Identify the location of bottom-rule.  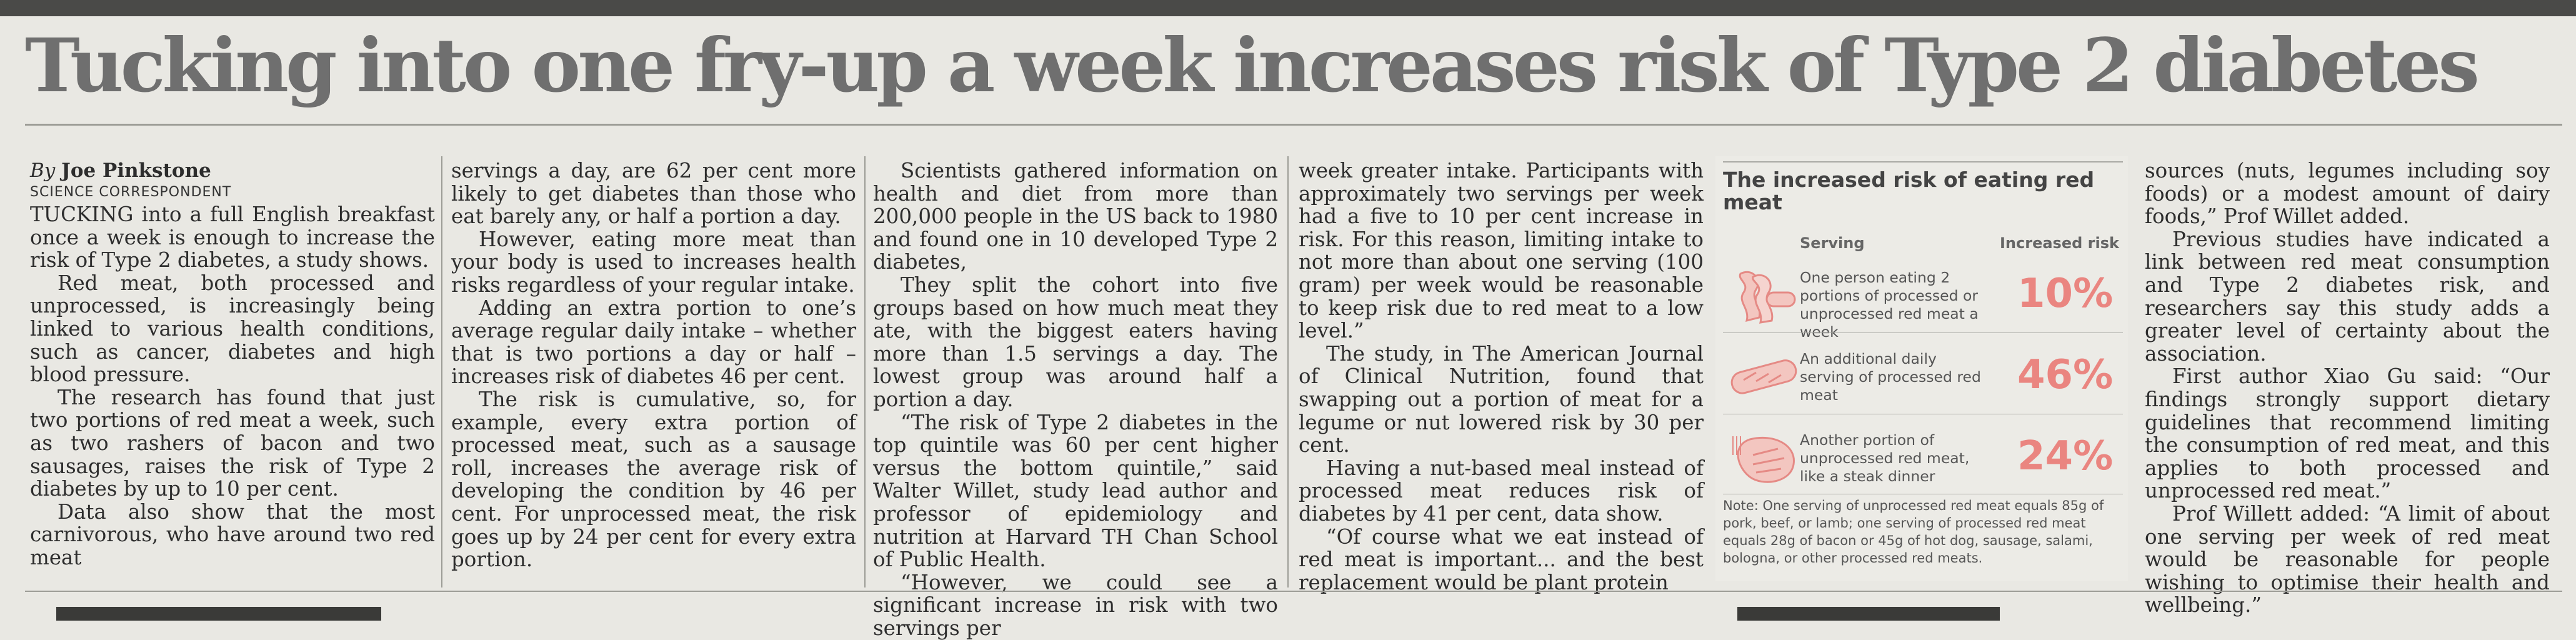
(1293, 591).